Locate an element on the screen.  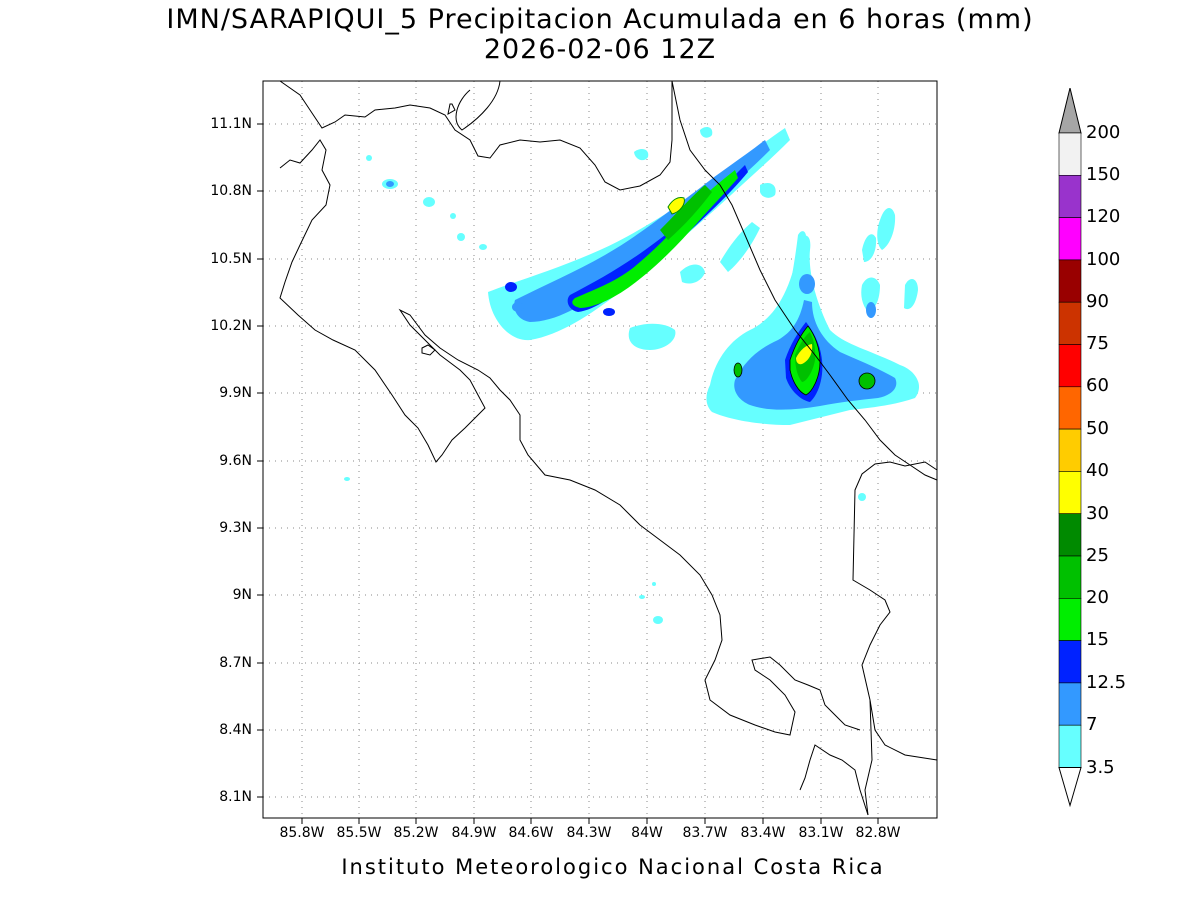
lon-label: 83.1W is located at coordinates (821, 833).